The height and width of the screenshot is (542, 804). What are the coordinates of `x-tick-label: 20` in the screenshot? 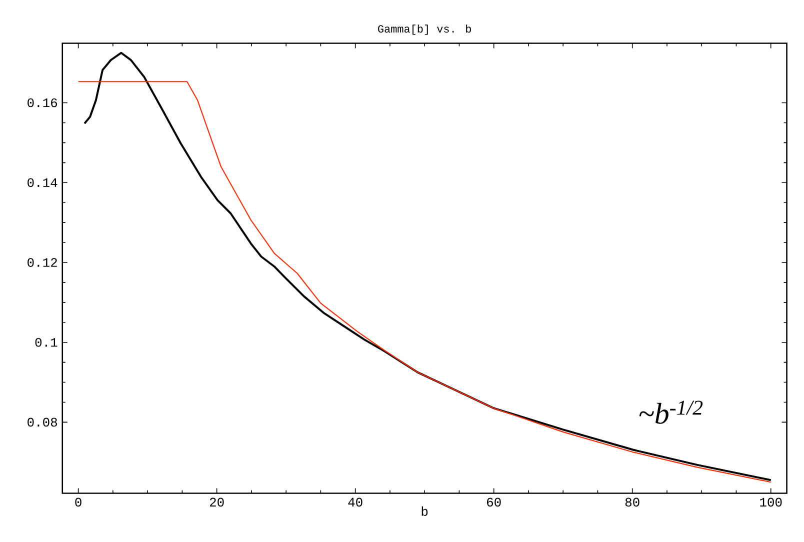 It's located at (217, 502).